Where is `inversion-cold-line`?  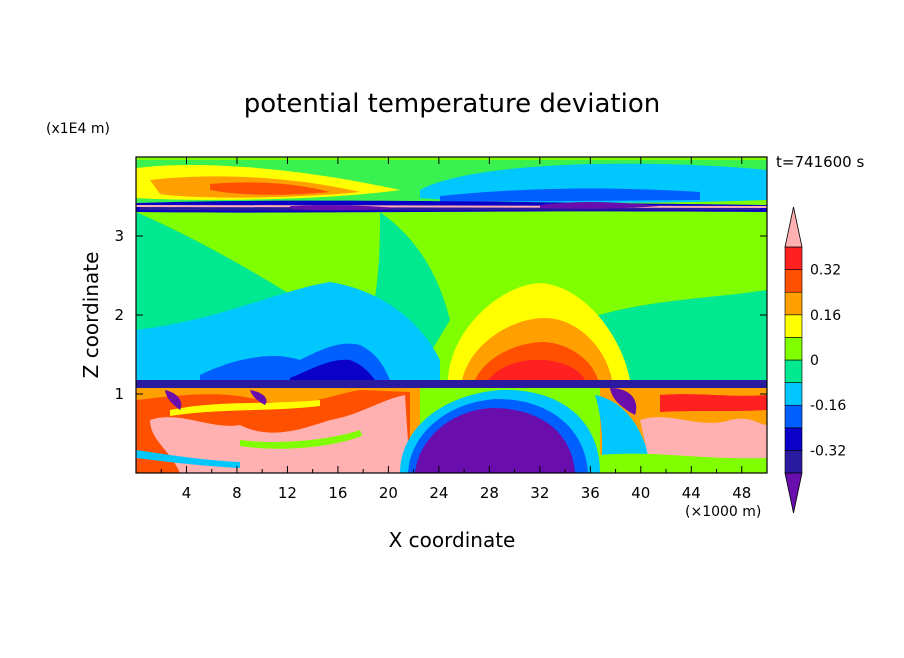 inversion-cold-line is located at coordinates (451, 384).